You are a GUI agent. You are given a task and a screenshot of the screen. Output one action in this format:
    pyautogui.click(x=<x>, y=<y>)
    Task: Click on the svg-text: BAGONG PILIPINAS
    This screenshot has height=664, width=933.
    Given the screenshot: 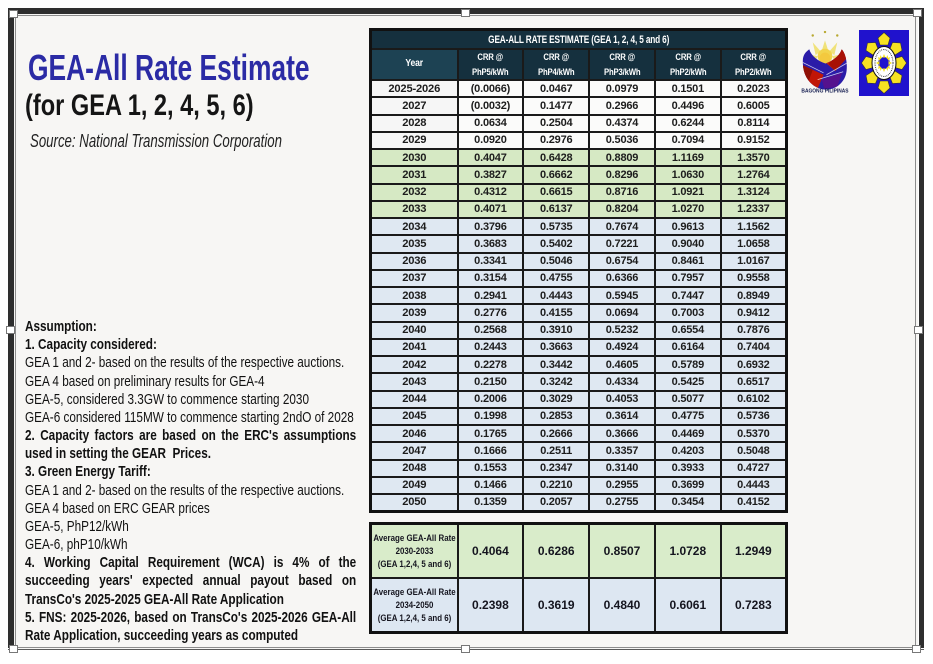 What is the action you would take?
    pyautogui.click(x=824, y=91)
    